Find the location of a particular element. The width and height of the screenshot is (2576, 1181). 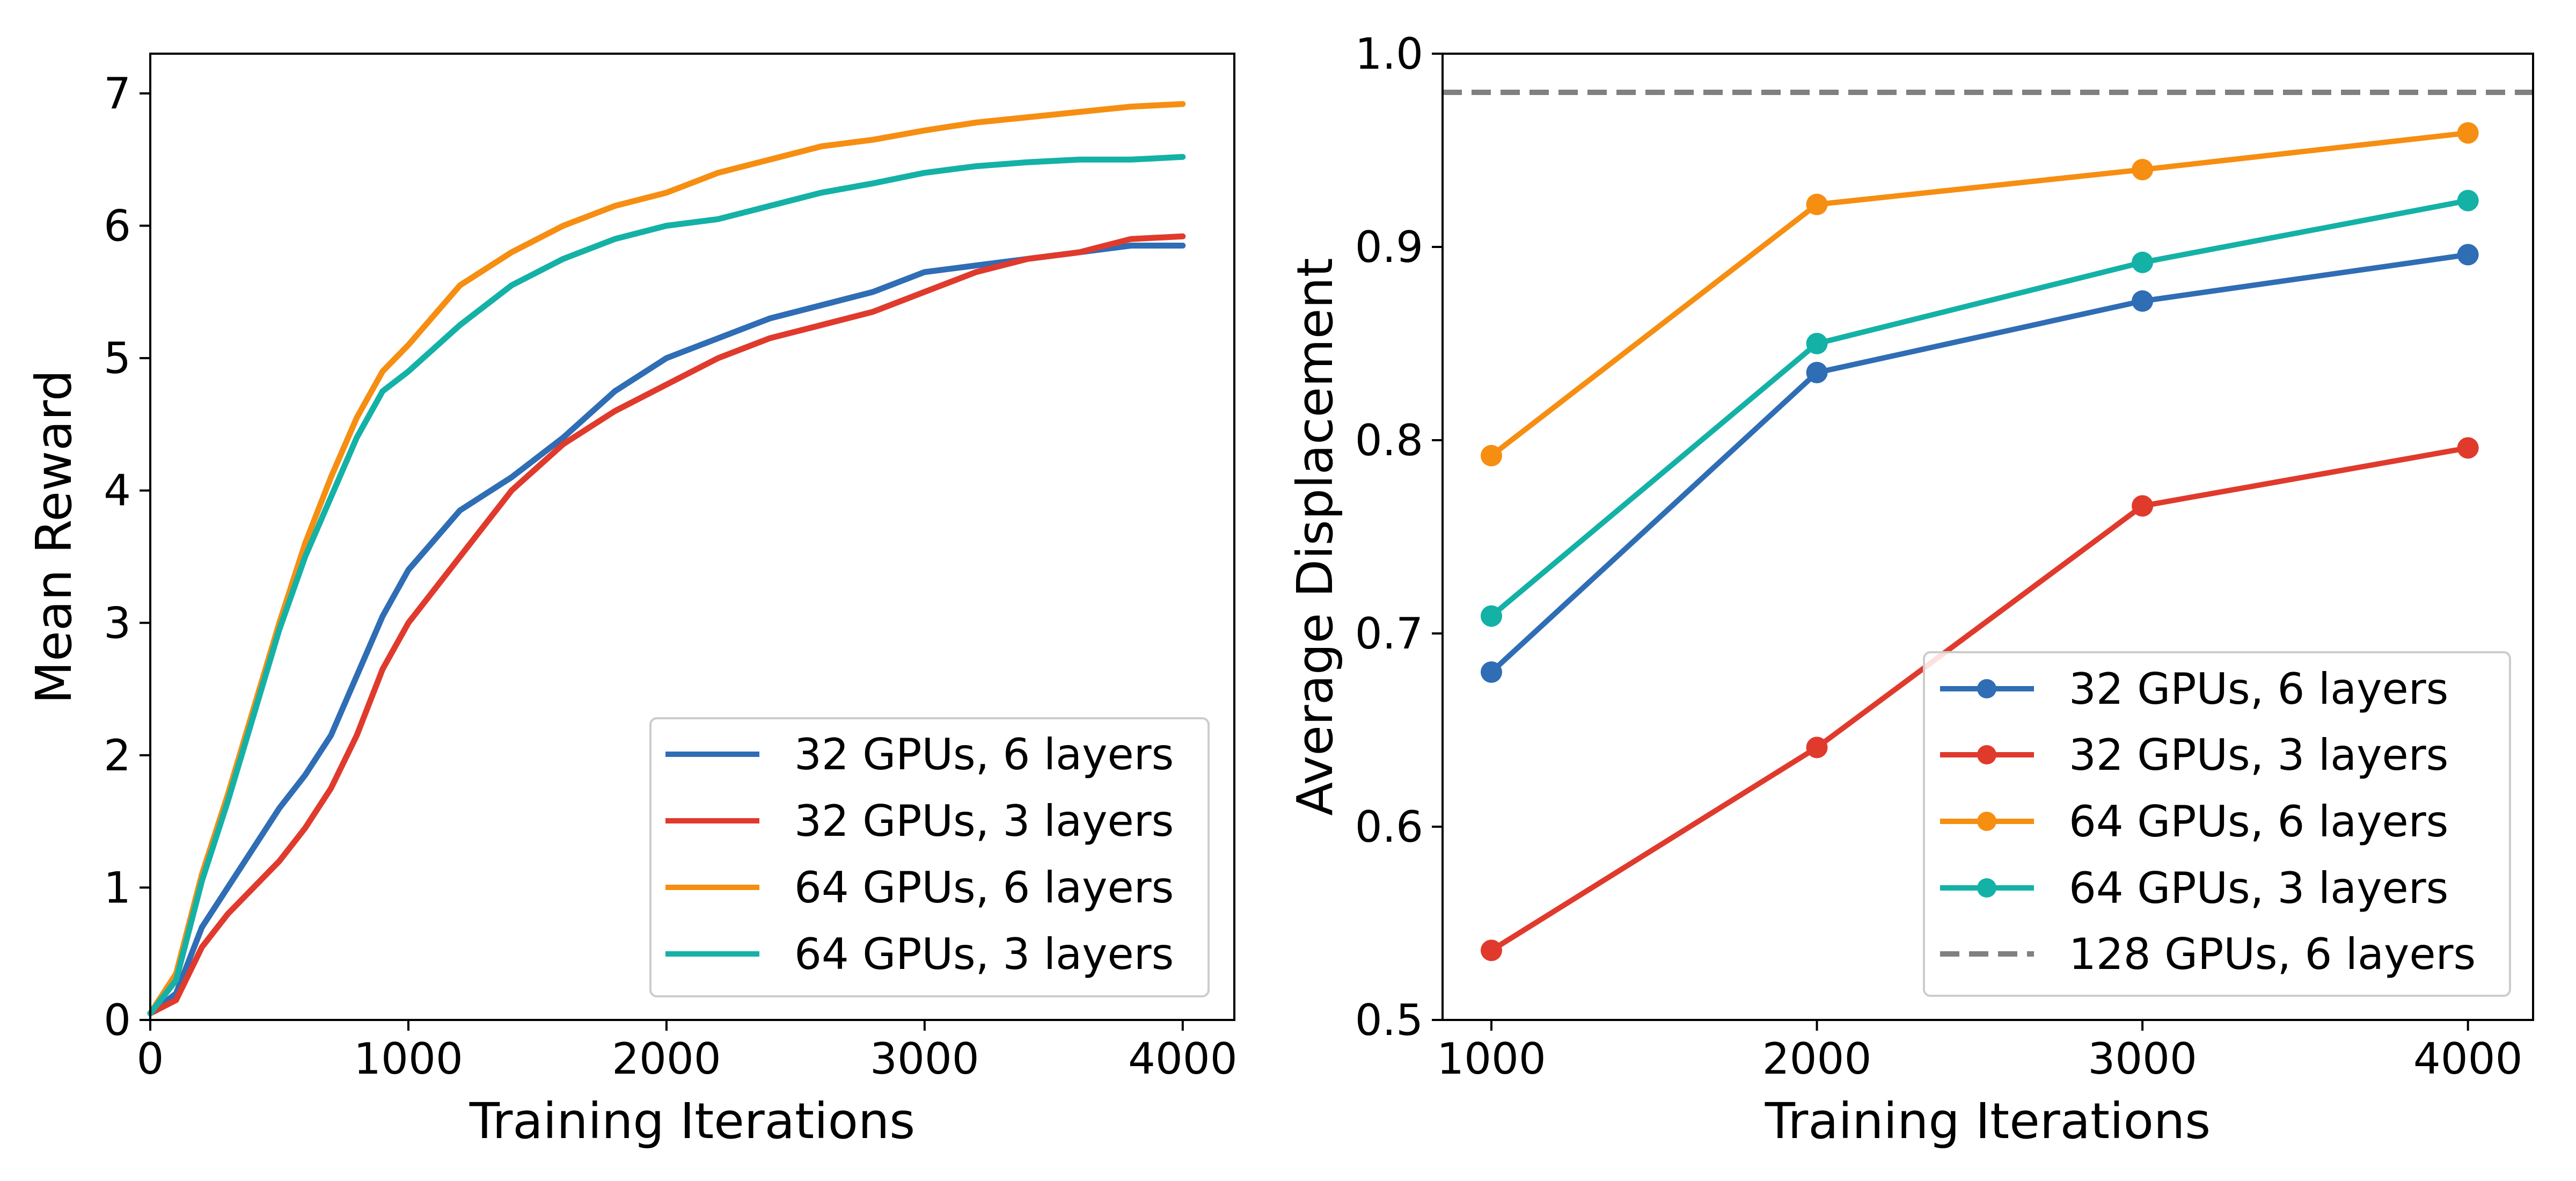

average-displacement-point-64-gpus-3-layers-2000 is located at coordinates (1817, 344).